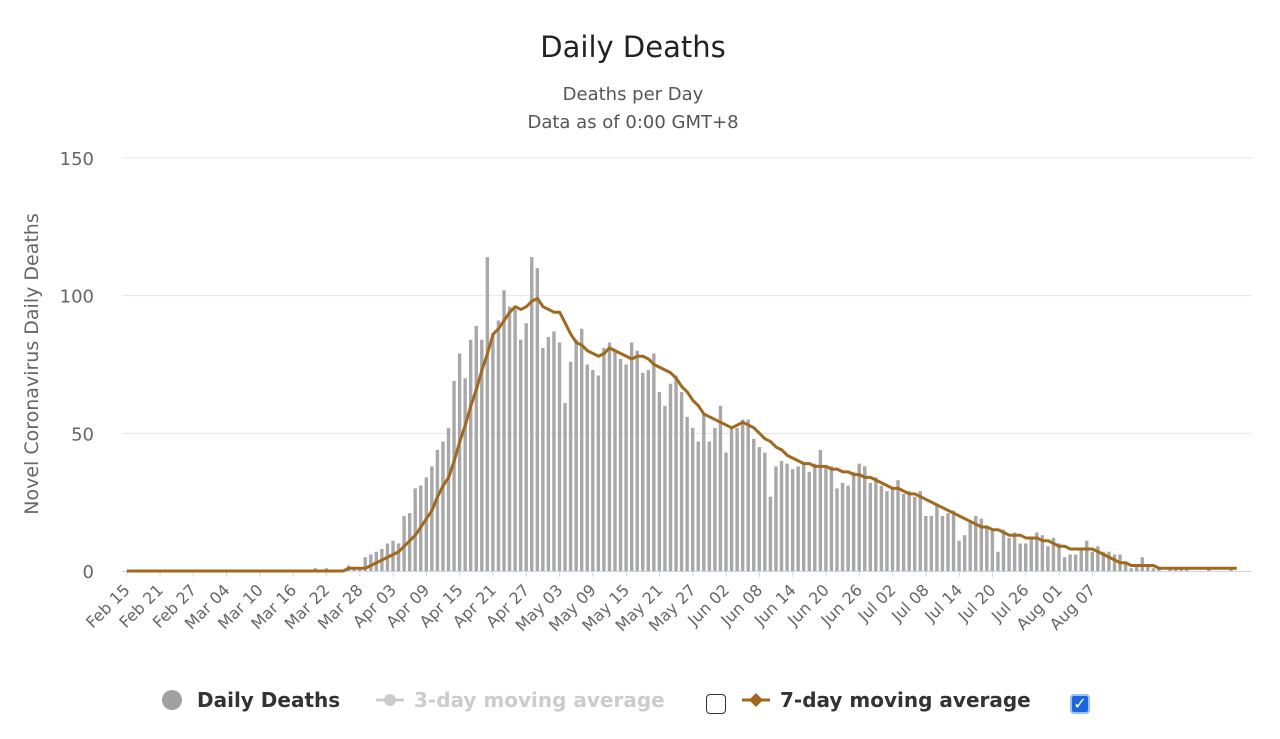  What do you see at coordinates (519, 700) in the screenshot?
I see `legend-3day-ma: 3-day moving average` at bounding box center [519, 700].